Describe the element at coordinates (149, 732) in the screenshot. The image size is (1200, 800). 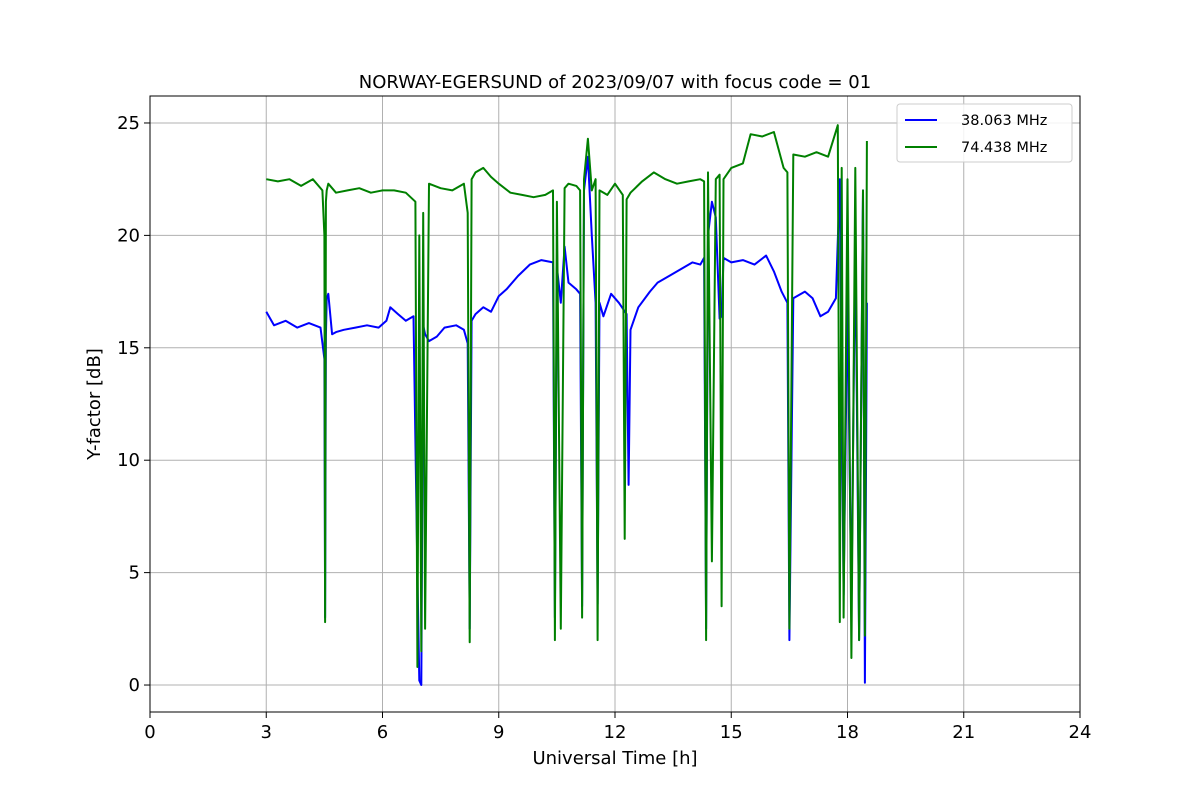
I see `x-tick-label: 0` at that location.